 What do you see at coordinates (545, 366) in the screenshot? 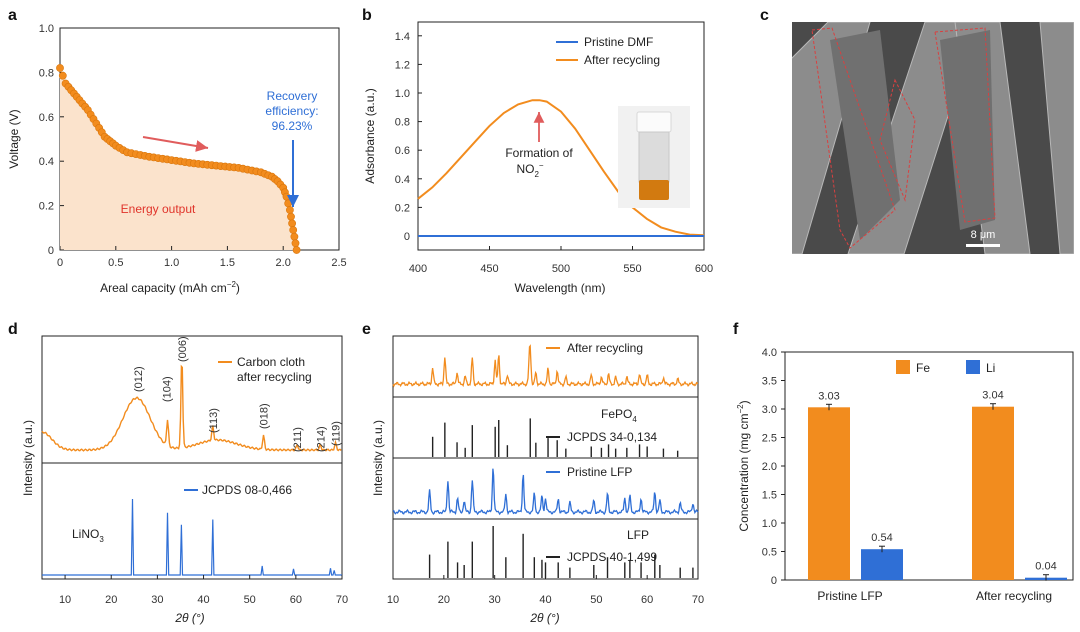
I see `chart-e-series-after-recycling` at bounding box center [545, 366].